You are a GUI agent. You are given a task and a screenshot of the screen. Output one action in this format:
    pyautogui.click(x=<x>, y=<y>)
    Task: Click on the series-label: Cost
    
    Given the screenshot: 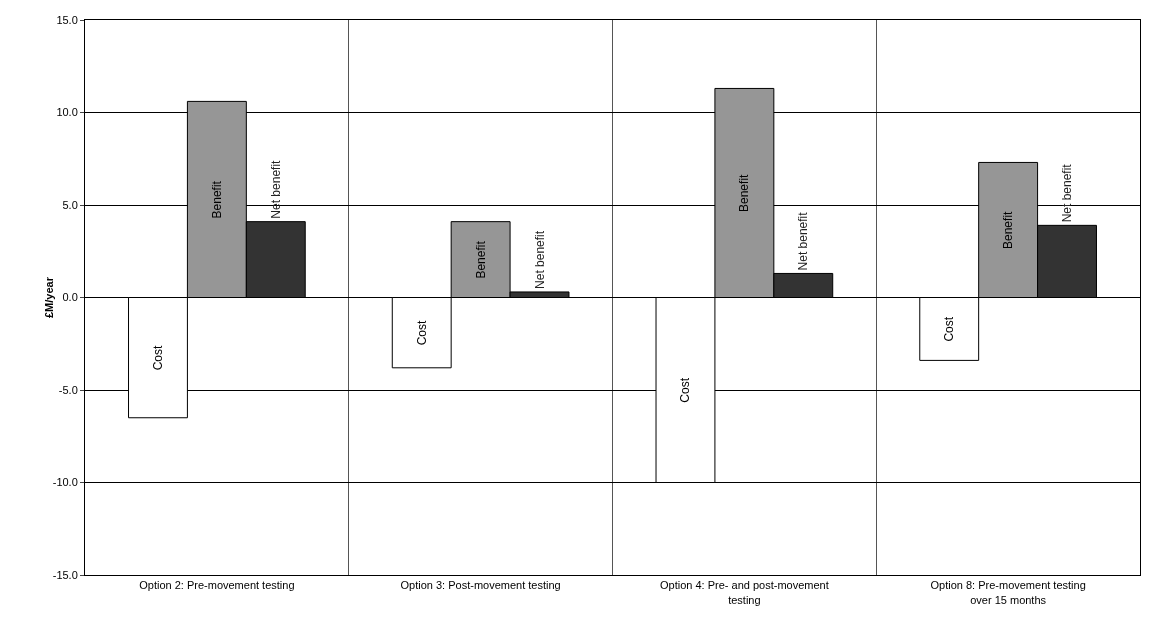 What is the action you would take?
    pyautogui.click(x=949, y=329)
    